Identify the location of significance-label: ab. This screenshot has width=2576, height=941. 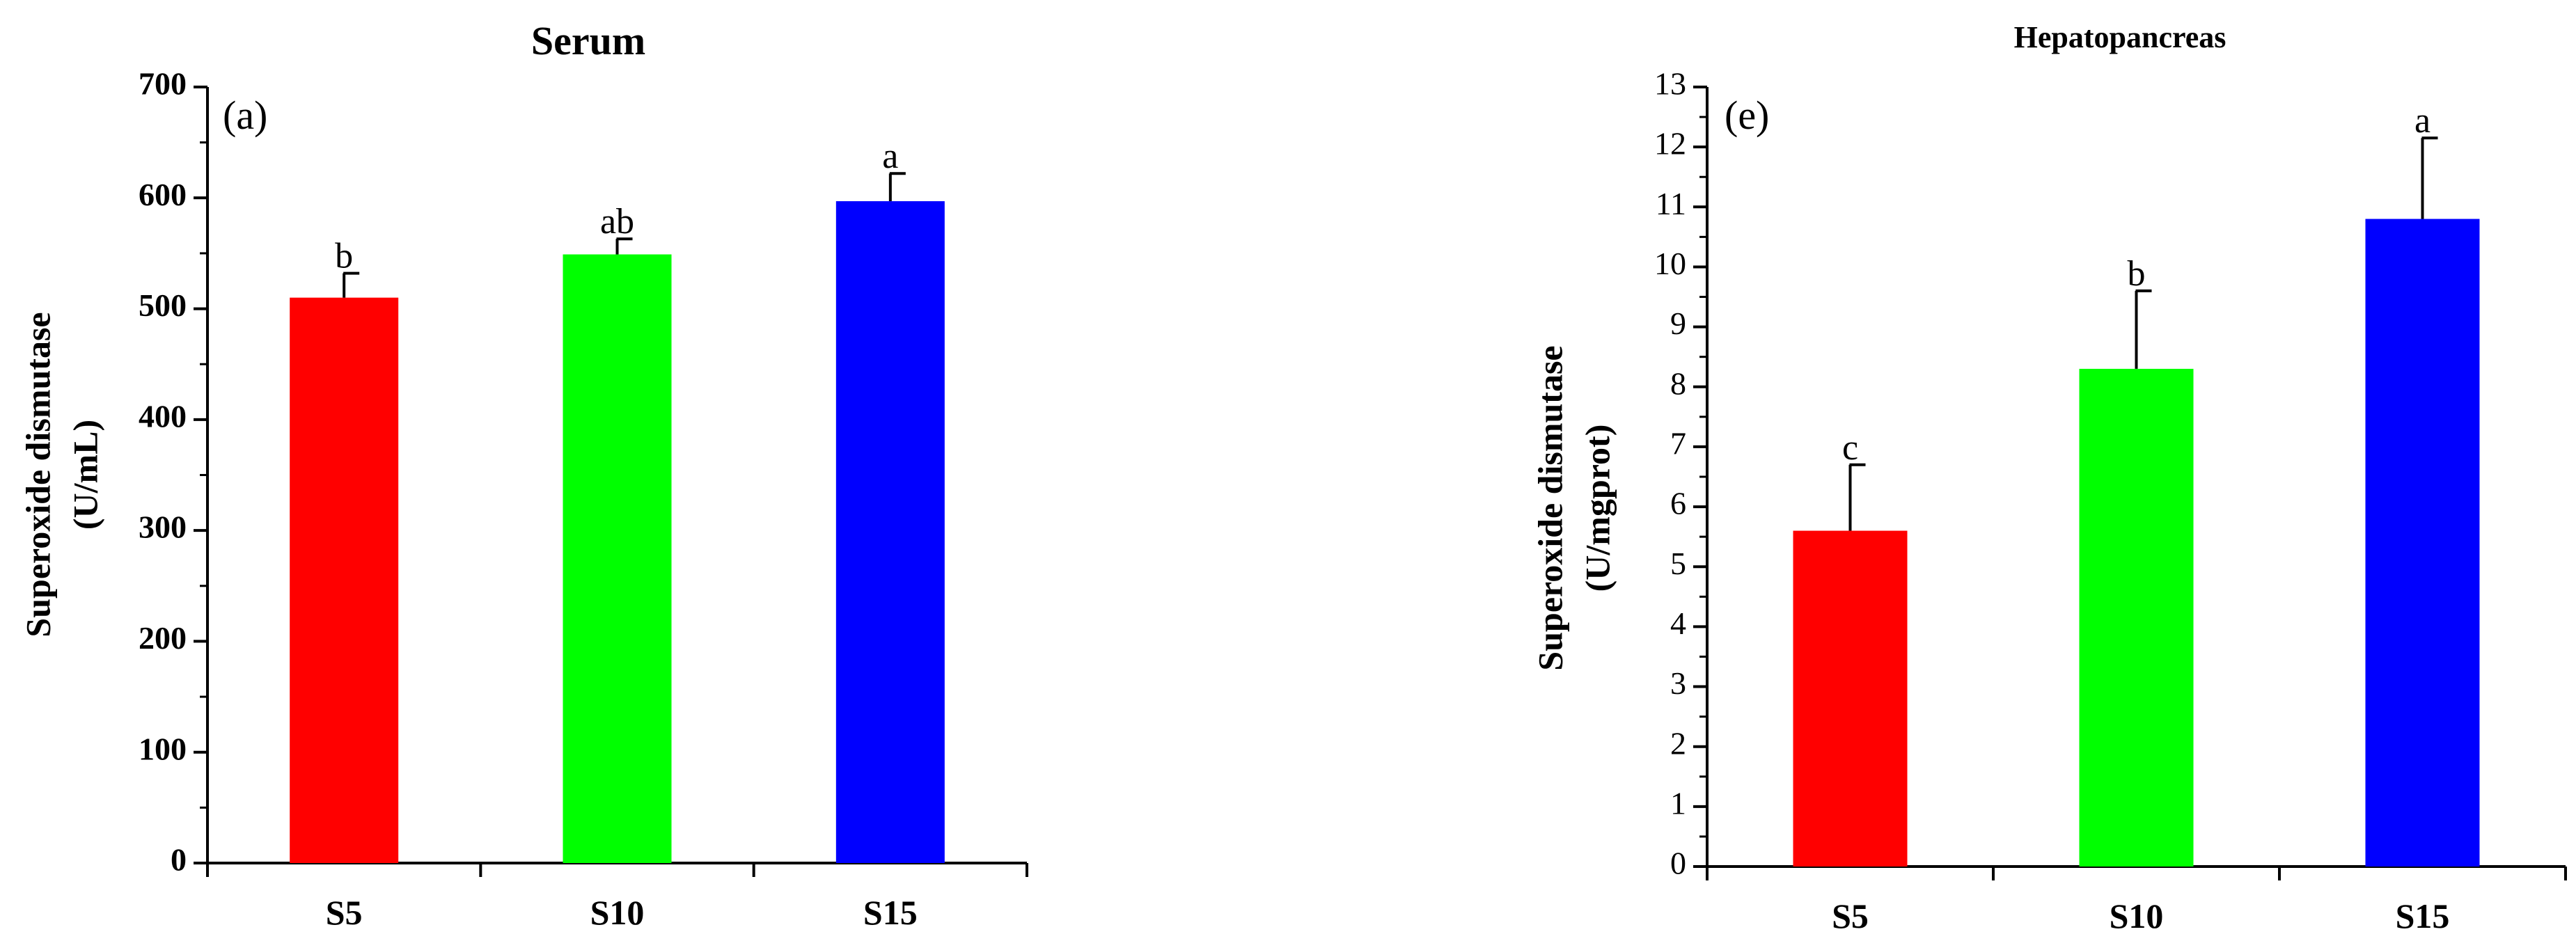
(617, 222).